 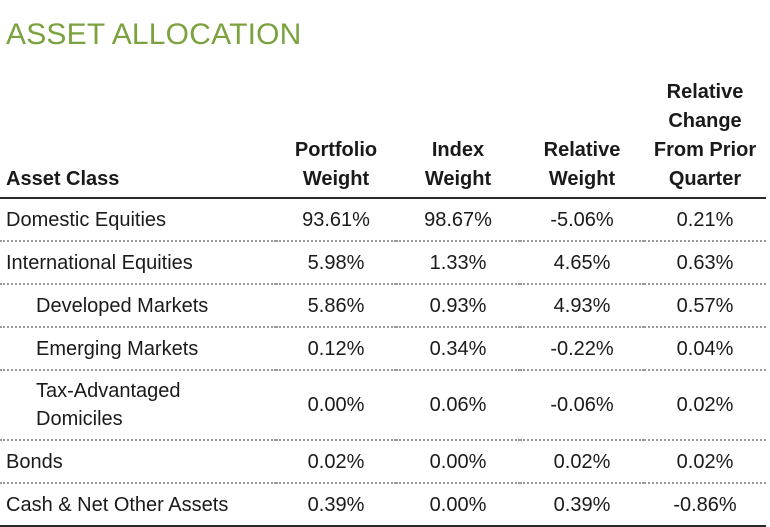 I want to click on portfolio-weight-cell: 5.86%, so click(x=336, y=306).